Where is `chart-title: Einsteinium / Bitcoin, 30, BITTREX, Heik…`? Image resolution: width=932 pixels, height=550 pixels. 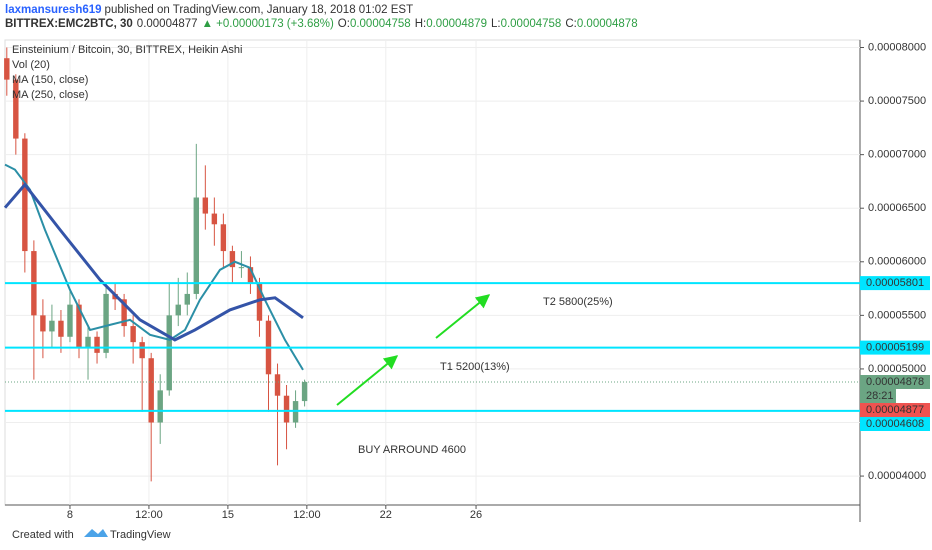 chart-title: Einsteinium / Bitcoin, 30, BITTREX, Heik… is located at coordinates (127, 50).